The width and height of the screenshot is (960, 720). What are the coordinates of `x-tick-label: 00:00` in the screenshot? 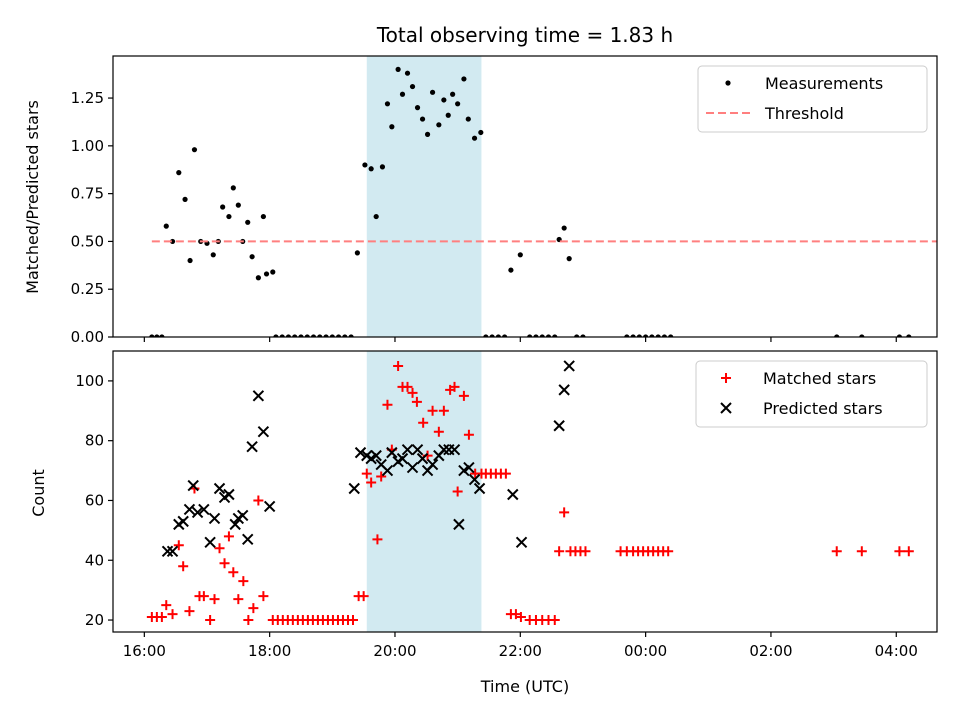 It's located at (645, 651).